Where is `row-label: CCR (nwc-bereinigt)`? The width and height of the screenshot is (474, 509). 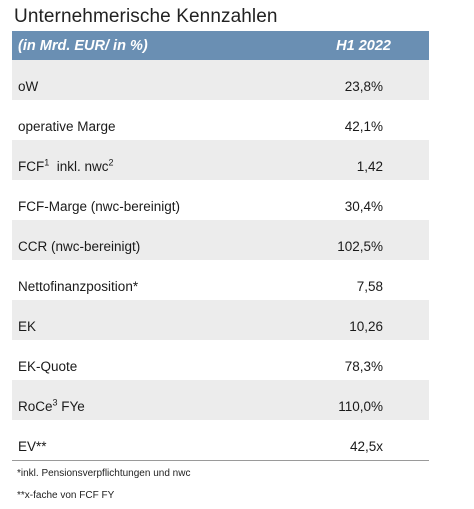
row-label: CCR (nwc-bereinigt) is located at coordinates (137, 249).